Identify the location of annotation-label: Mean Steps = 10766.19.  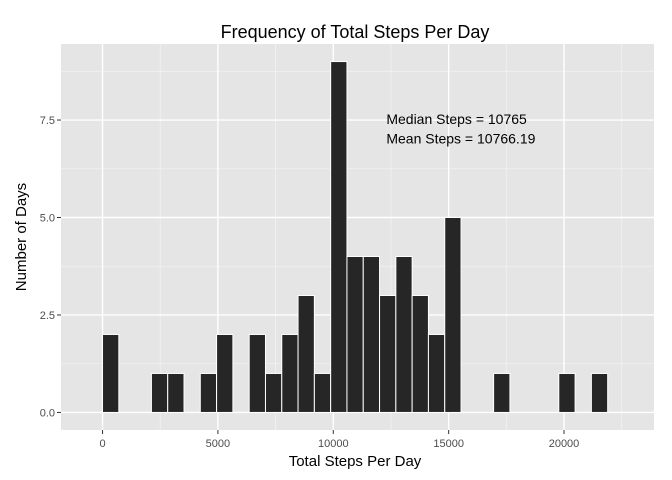
(460, 138).